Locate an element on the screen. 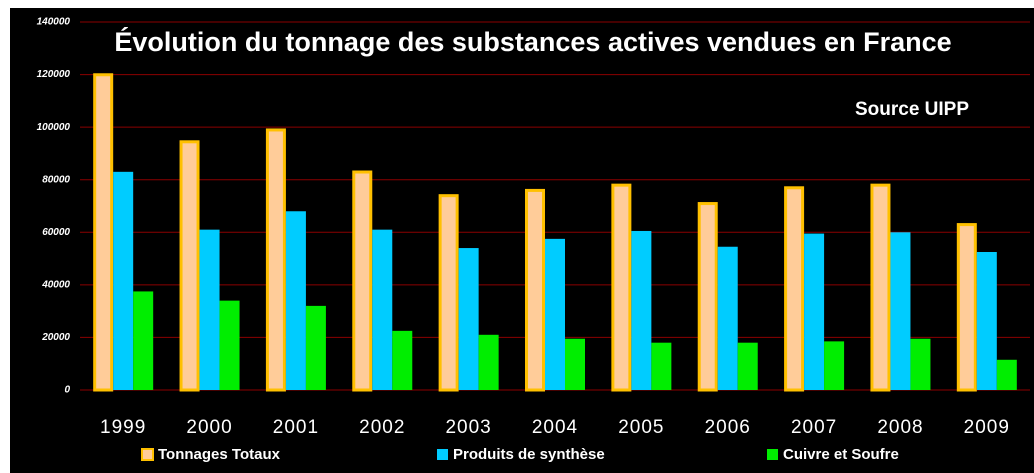  x-tick-label: 2004 is located at coordinates (555, 427).